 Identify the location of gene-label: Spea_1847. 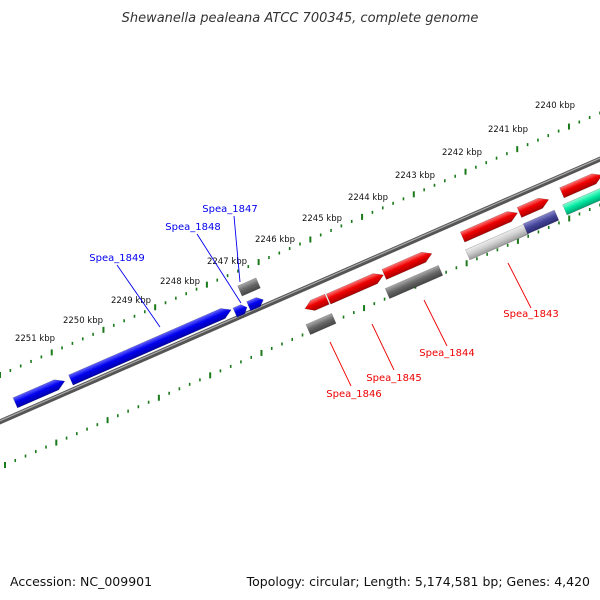
(229, 209).